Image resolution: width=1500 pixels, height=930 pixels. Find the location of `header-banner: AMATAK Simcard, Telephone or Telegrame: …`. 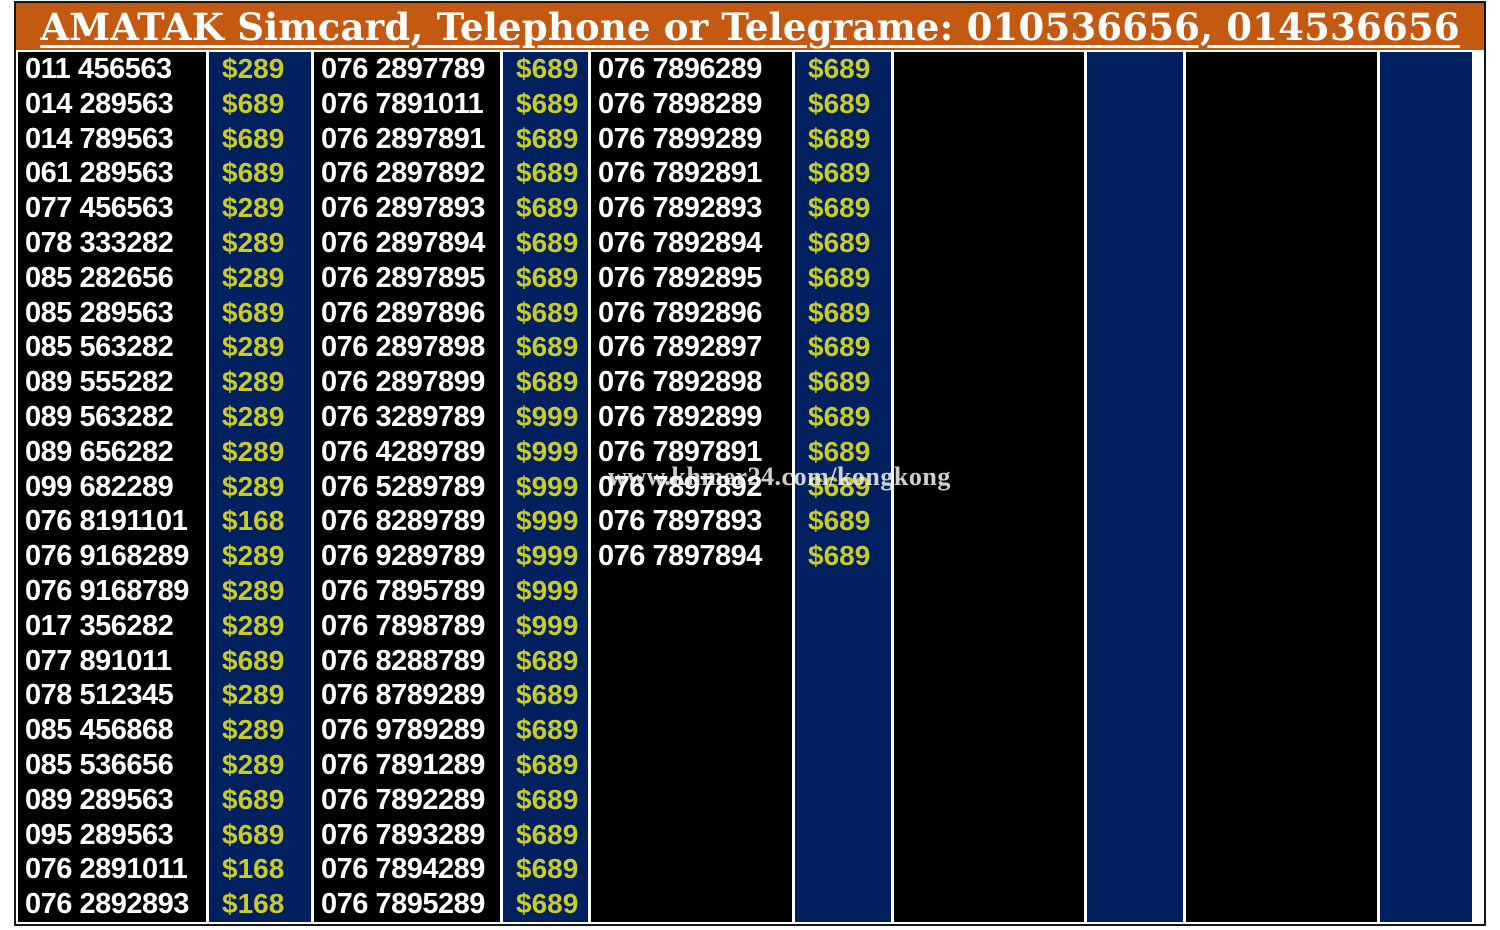

header-banner: AMATAK Simcard, Telephone or Telegrame: … is located at coordinates (750, 26).